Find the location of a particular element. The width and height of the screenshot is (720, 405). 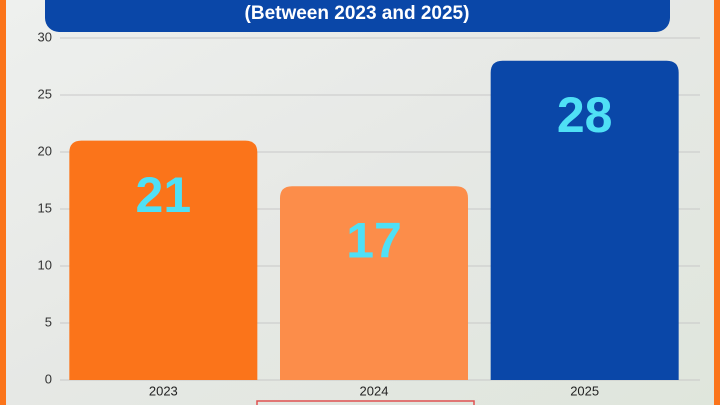

title-banner is located at coordinates (357, 16).